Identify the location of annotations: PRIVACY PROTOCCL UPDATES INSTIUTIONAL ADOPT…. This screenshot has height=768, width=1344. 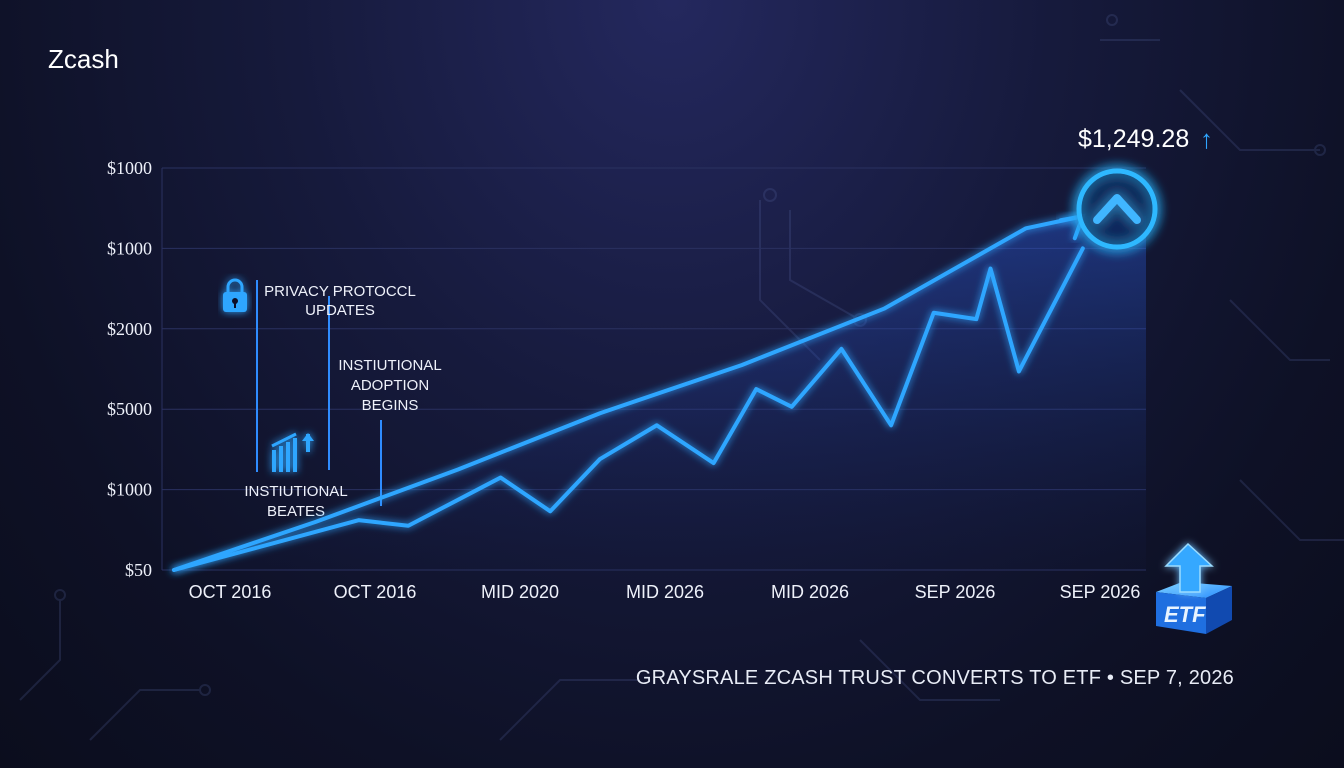
(343, 400).